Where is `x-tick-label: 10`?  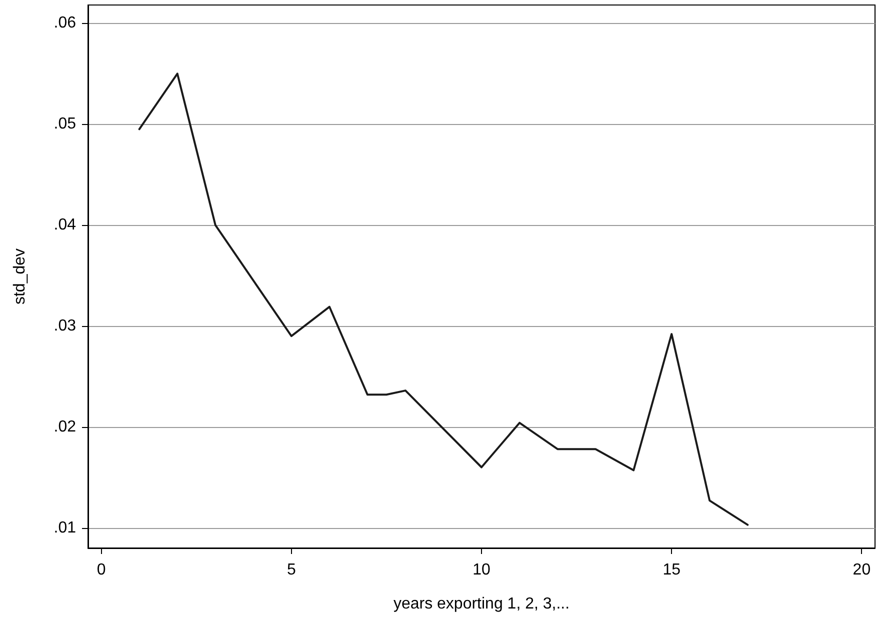 x-tick-label: 10 is located at coordinates (481, 570).